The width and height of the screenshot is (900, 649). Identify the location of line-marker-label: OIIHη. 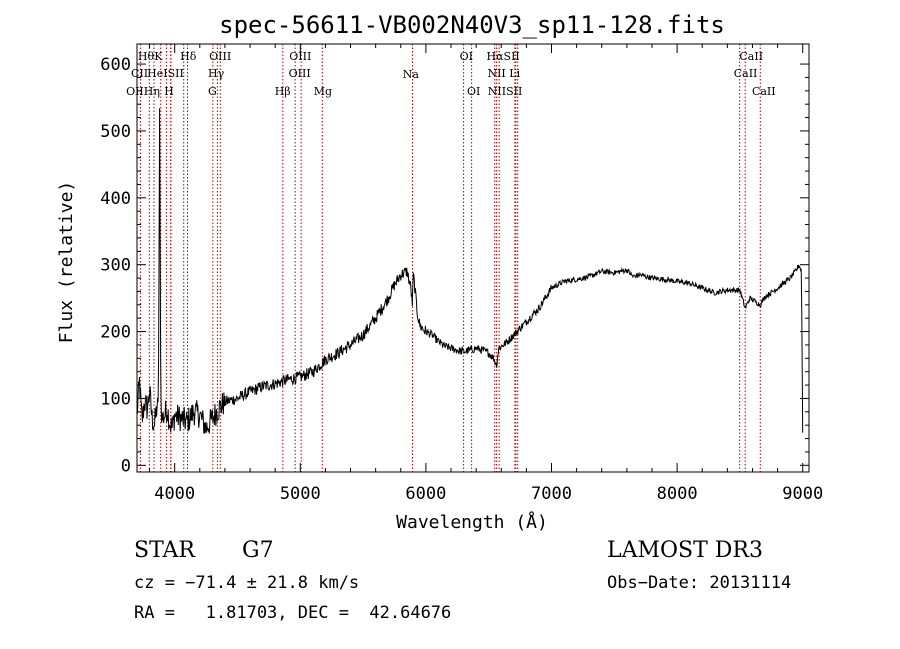
(143, 91).